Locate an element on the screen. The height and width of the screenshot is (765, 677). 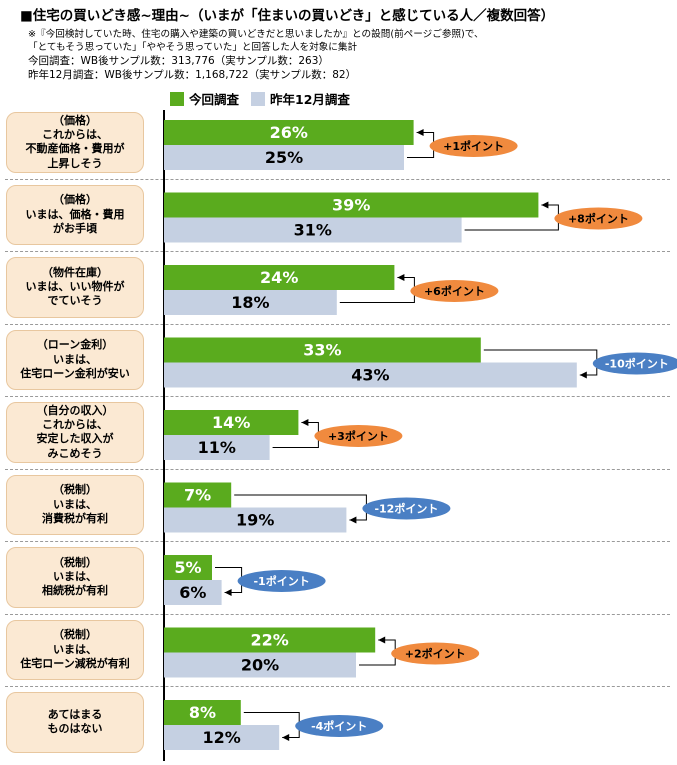
legend-label-previous: 昨年12月調査 is located at coordinates (310, 99).